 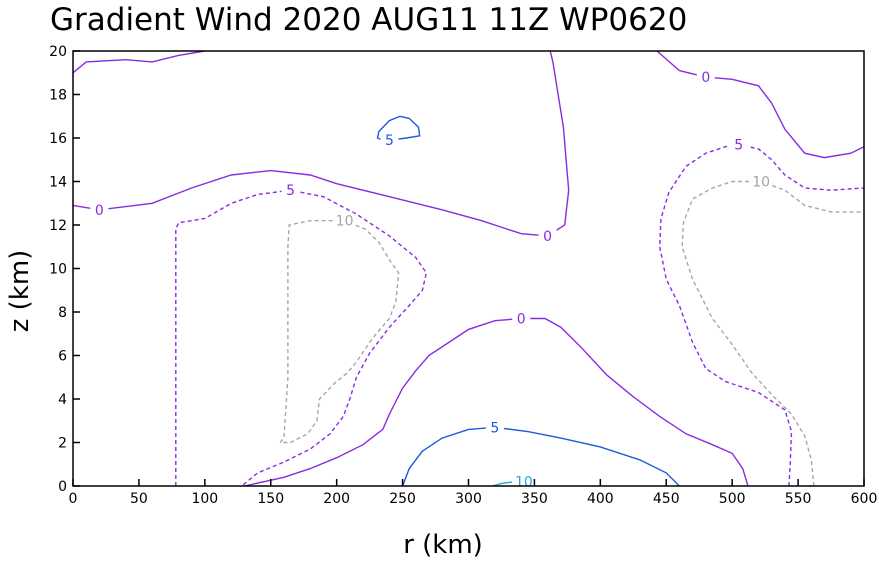 What do you see at coordinates (368, 20) in the screenshot?
I see `chart-title: Gradient Wind 2020 AUG11 11Z WP0620` at bounding box center [368, 20].